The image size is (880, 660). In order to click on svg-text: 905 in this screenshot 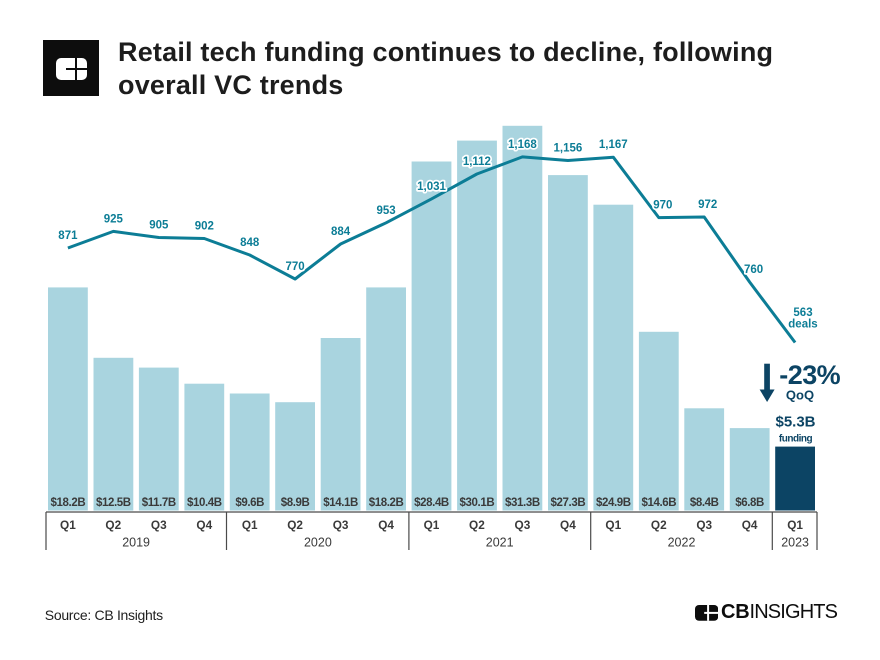, I will do `click(159, 226)`.